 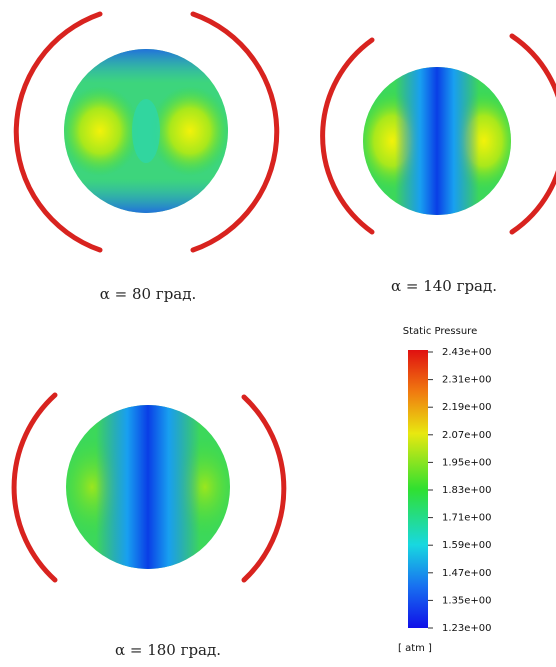 What do you see at coordinates (467, 518) in the screenshot?
I see `tick-label: 1.71e+00` at bounding box center [467, 518].